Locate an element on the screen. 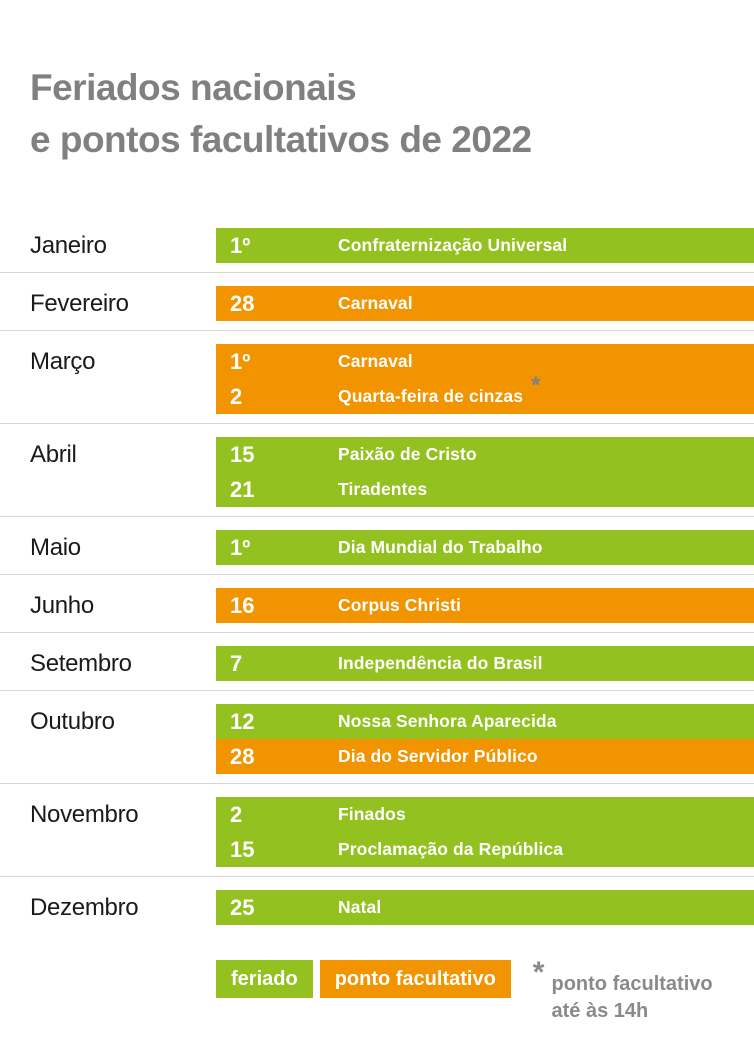 Image resolution: width=754 pixels, height=1048 pixels. month-section: Dezembro 25 Natal is located at coordinates (377, 905).